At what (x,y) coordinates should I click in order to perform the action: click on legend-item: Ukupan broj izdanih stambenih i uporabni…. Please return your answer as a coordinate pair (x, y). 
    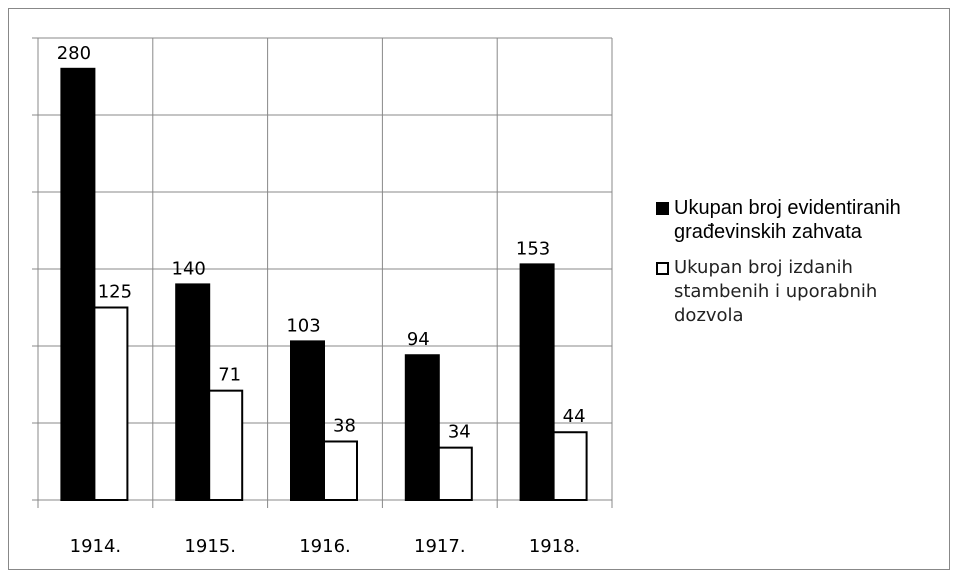
    Looking at the image, I should click on (801, 292).